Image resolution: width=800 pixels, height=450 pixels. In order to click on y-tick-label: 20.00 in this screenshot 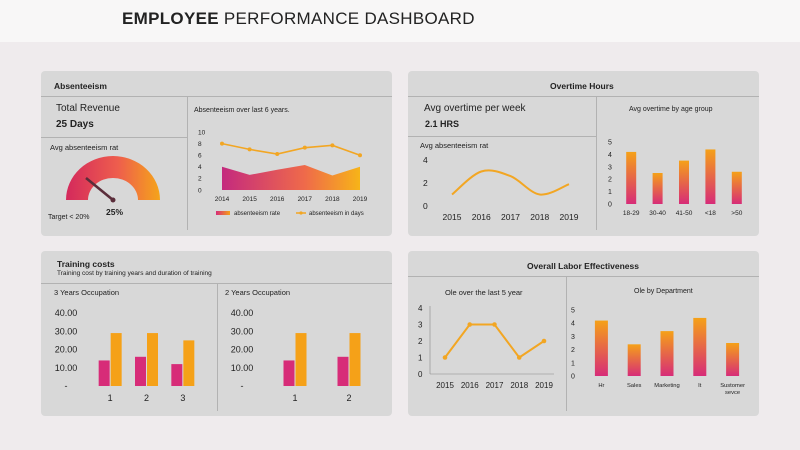, I will do `click(242, 350)`.